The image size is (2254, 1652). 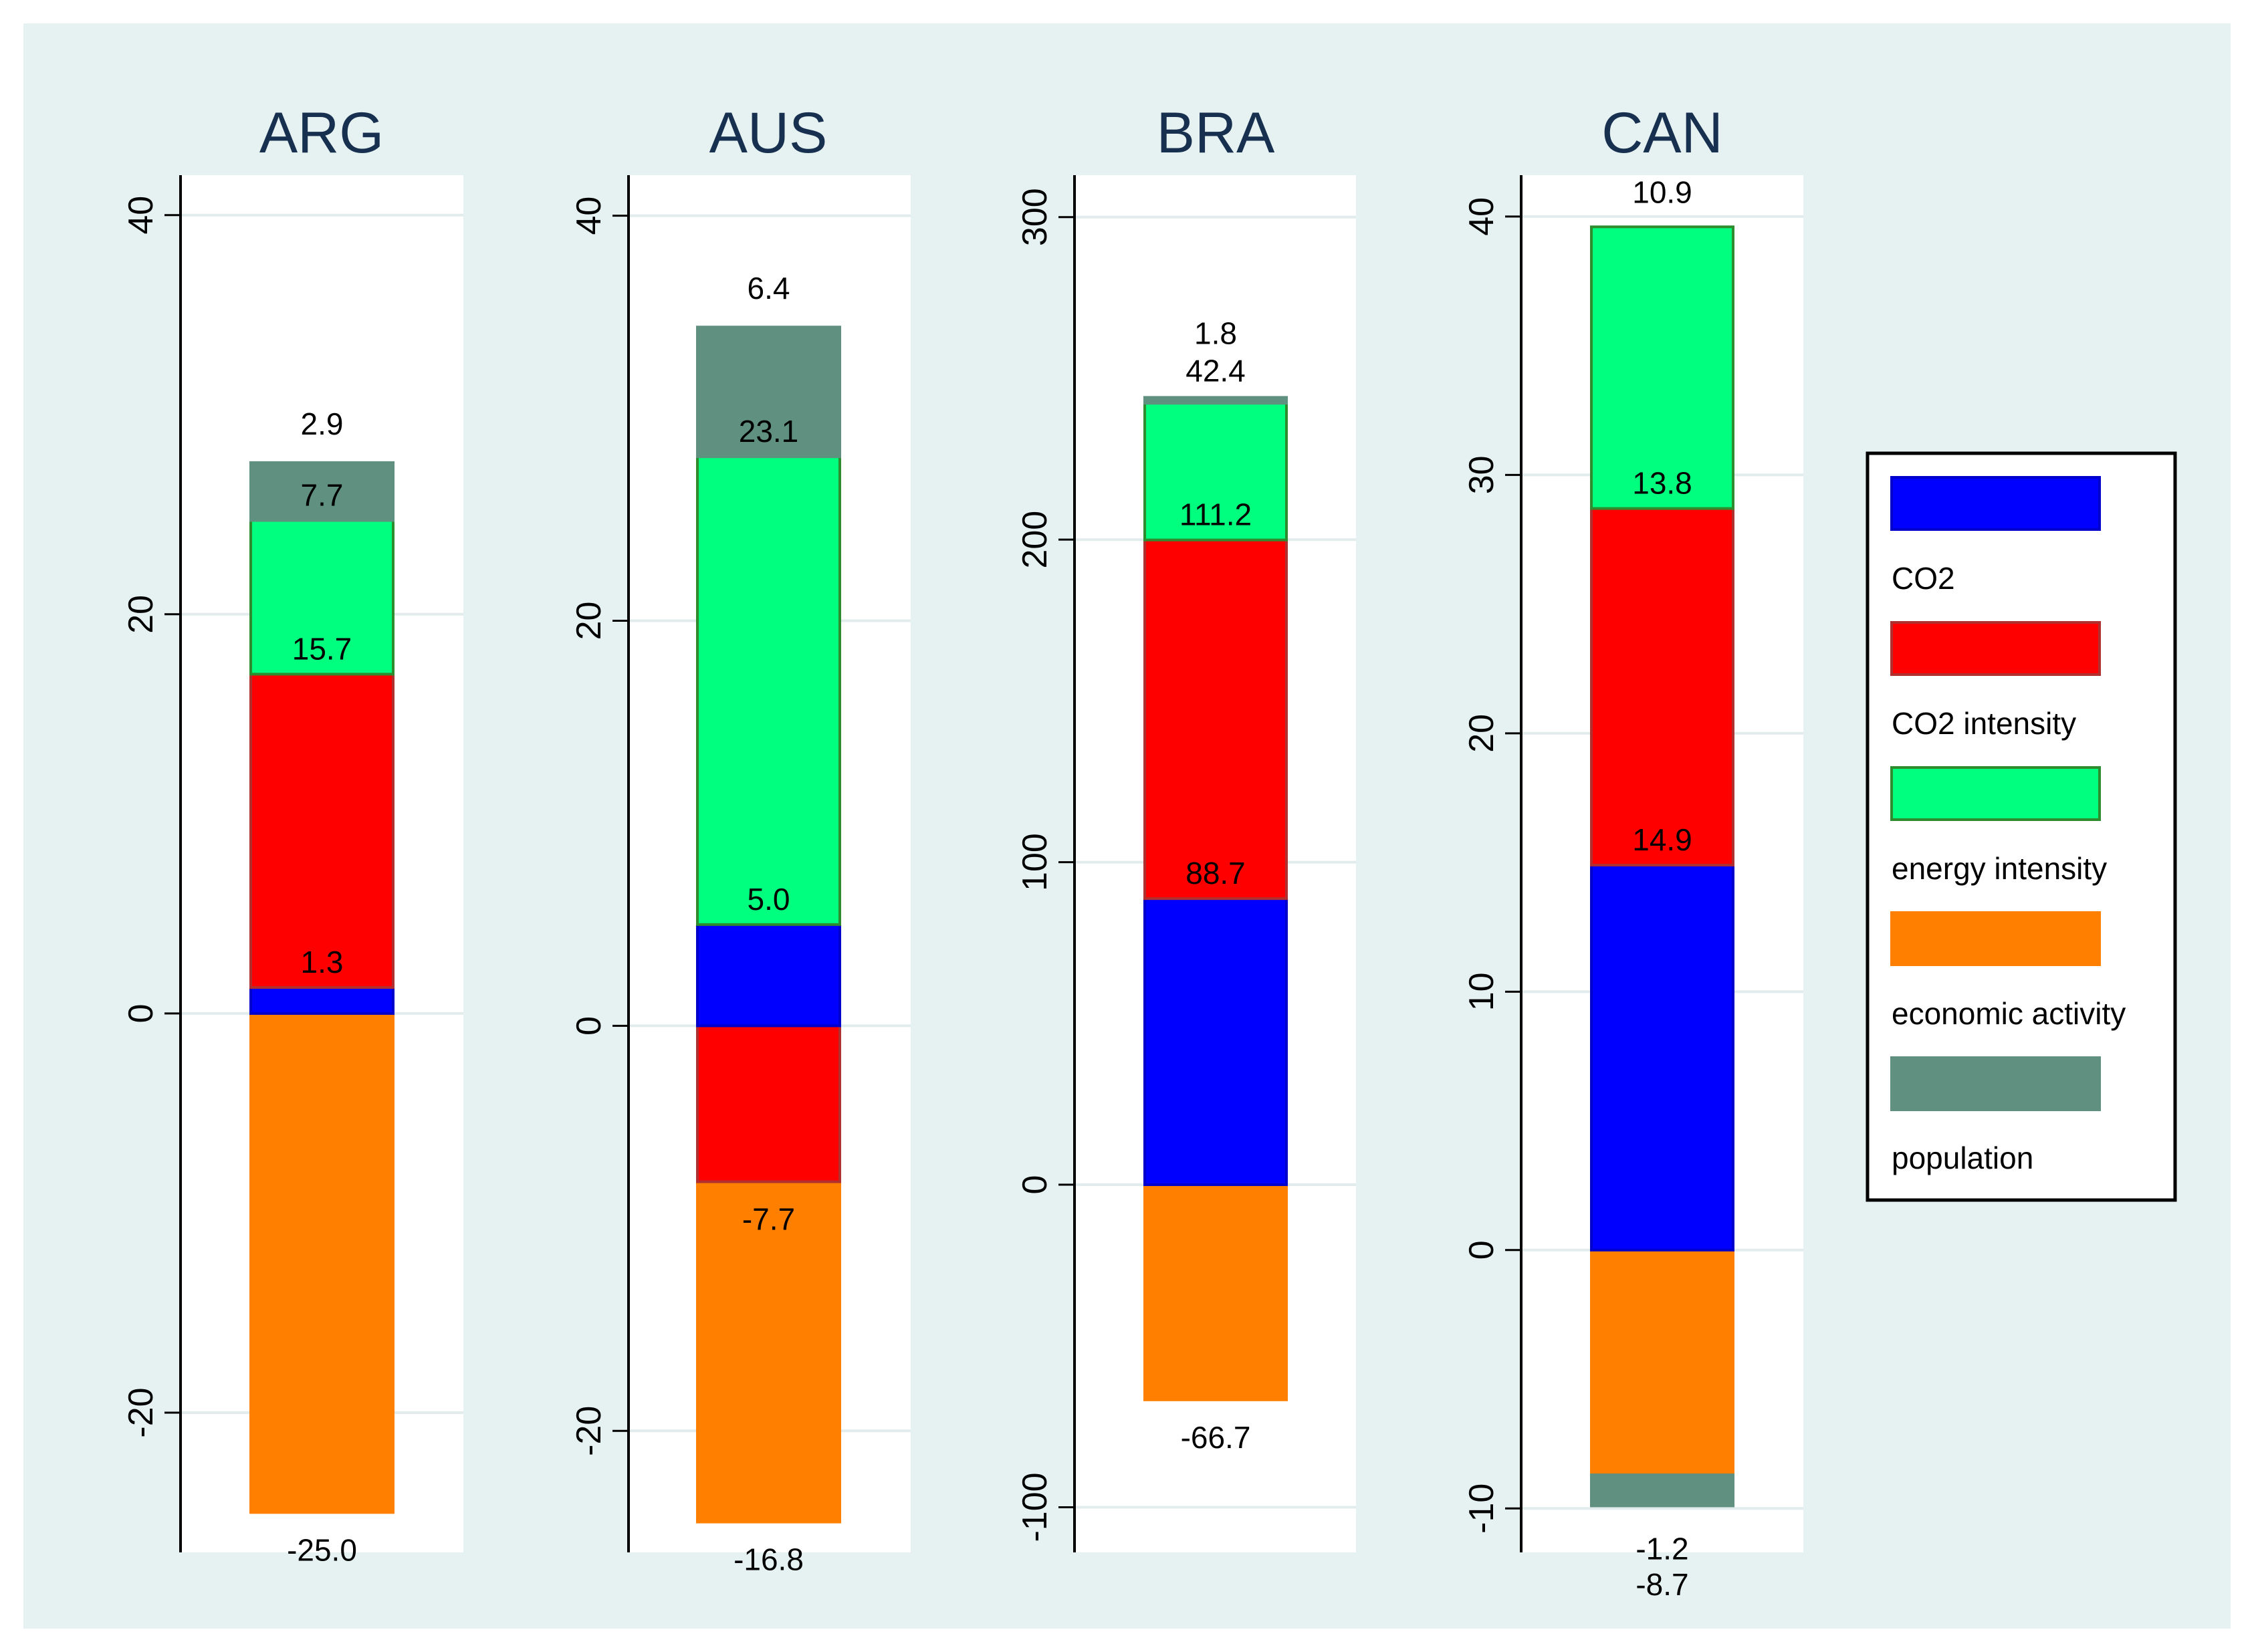 I want to click on data-label: 14.9, so click(x=1662, y=840).